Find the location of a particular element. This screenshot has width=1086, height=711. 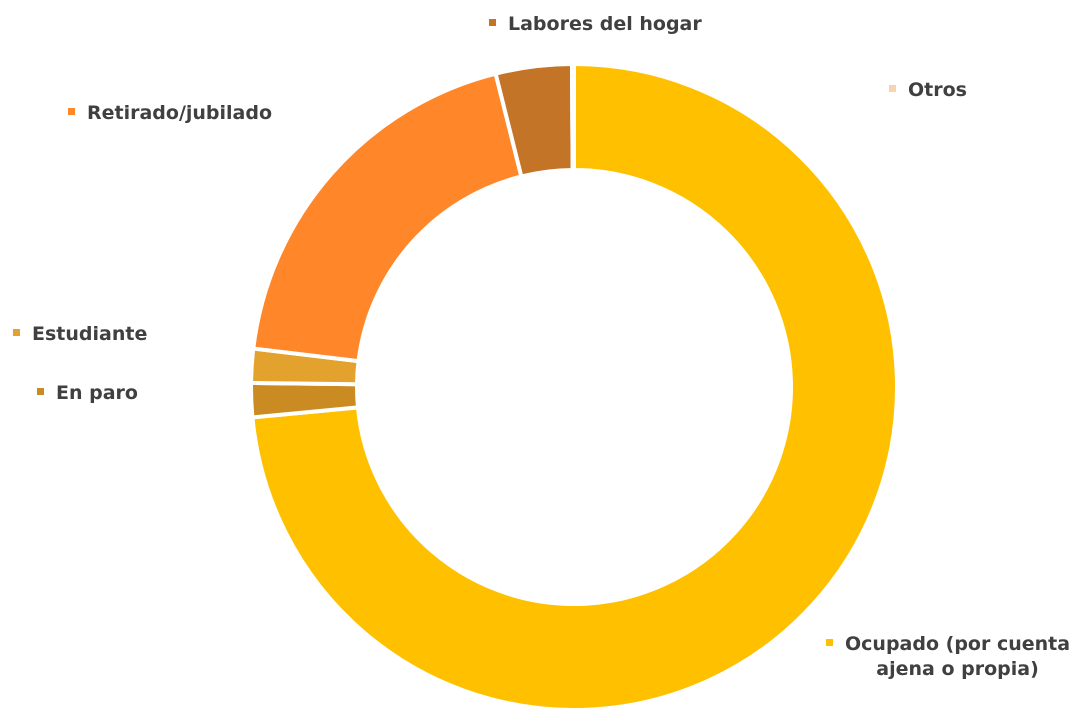

retirado-jubilado-text: Retirado/jubilado is located at coordinates (180, 113).